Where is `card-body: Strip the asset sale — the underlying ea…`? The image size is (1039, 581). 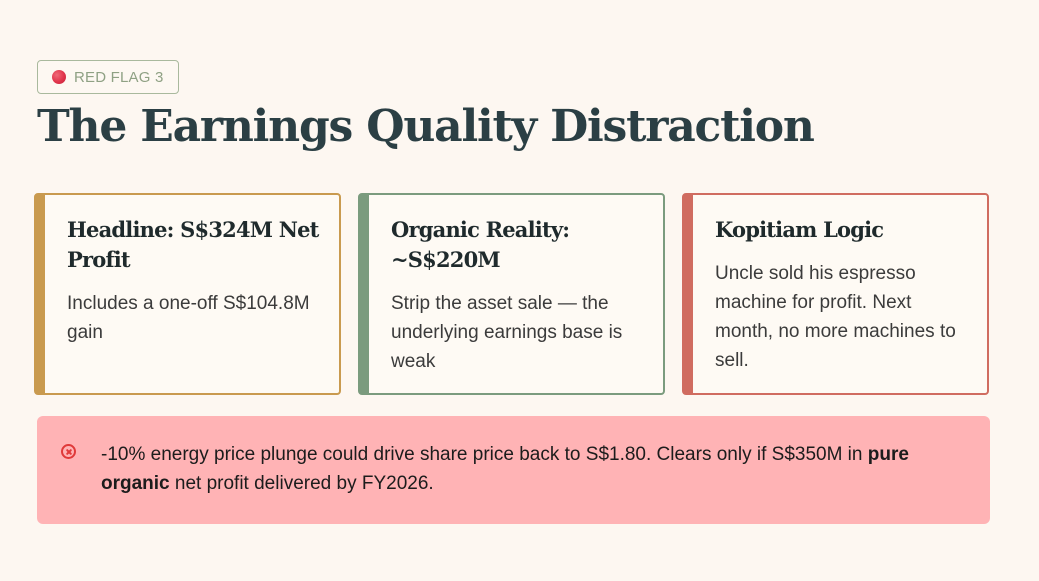
card-body: Strip the asset sale — the underlying ea… is located at coordinates (507, 332).